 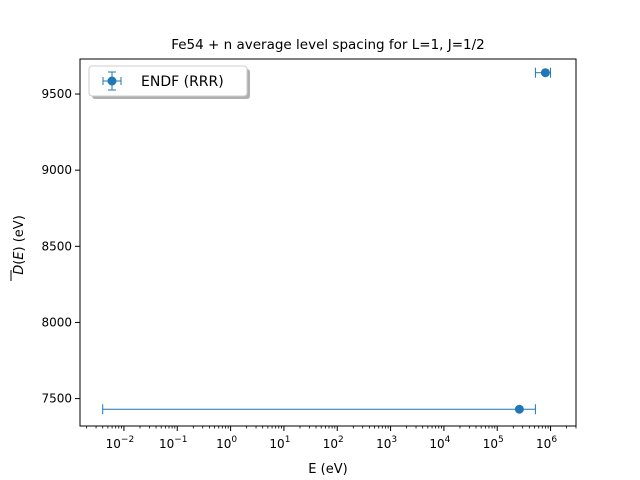 What do you see at coordinates (327, 469) in the screenshot?
I see `x-axis-label: E (eV)` at bounding box center [327, 469].